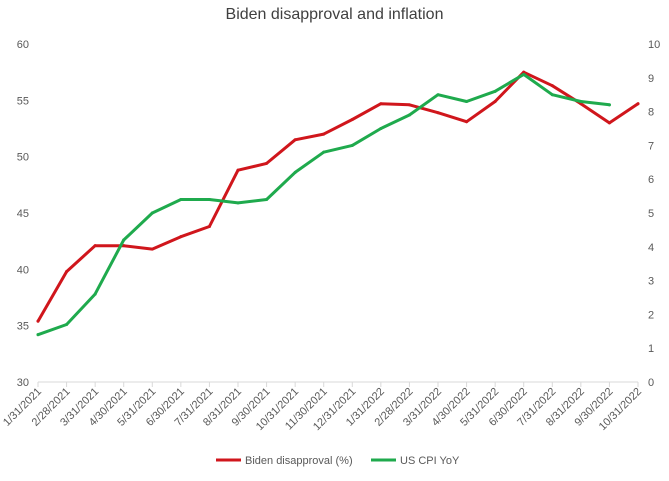 Image resolution: width=669 pixels, height=481 pixels. Describe the element at coordinates (651, 113) in the screenshot. I see `y-right-tick-label: 8` at that location.